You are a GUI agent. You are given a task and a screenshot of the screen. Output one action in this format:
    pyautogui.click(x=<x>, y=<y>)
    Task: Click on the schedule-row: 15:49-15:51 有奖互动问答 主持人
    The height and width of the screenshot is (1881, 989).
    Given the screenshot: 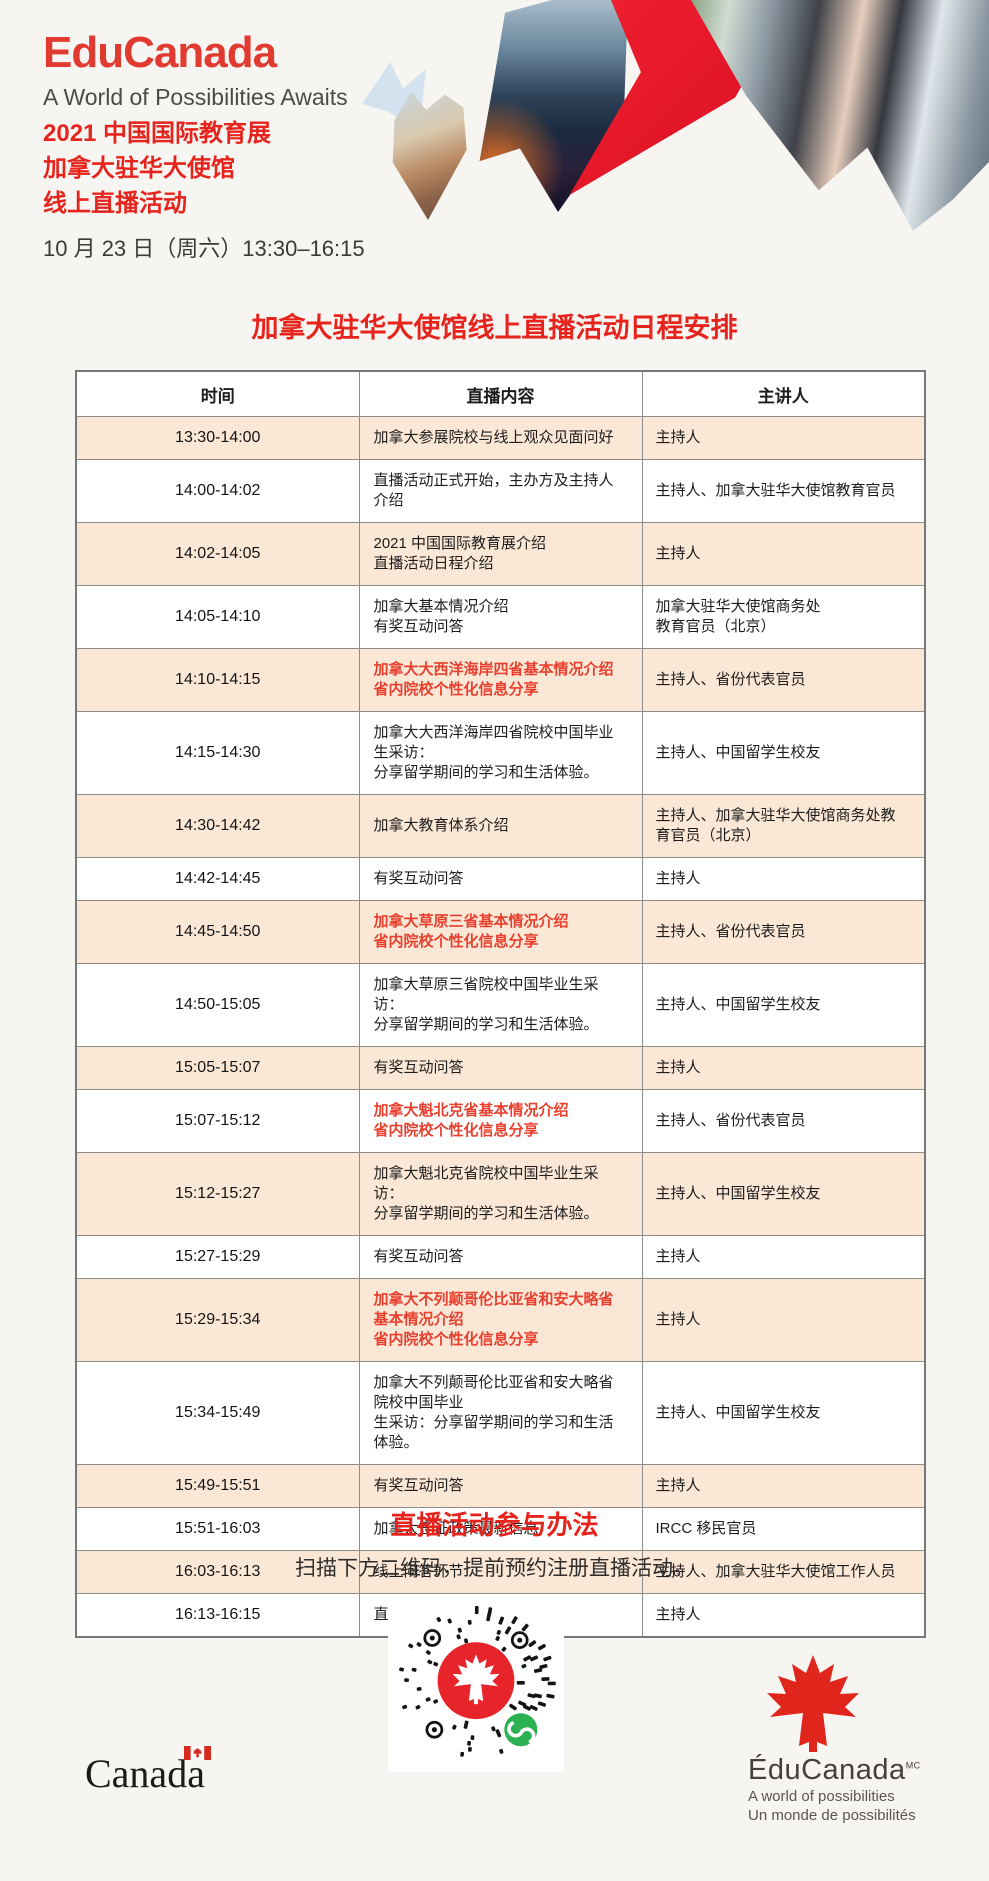 What is the action you would take?
    pyautogui.click(x=500, y=1486)
    